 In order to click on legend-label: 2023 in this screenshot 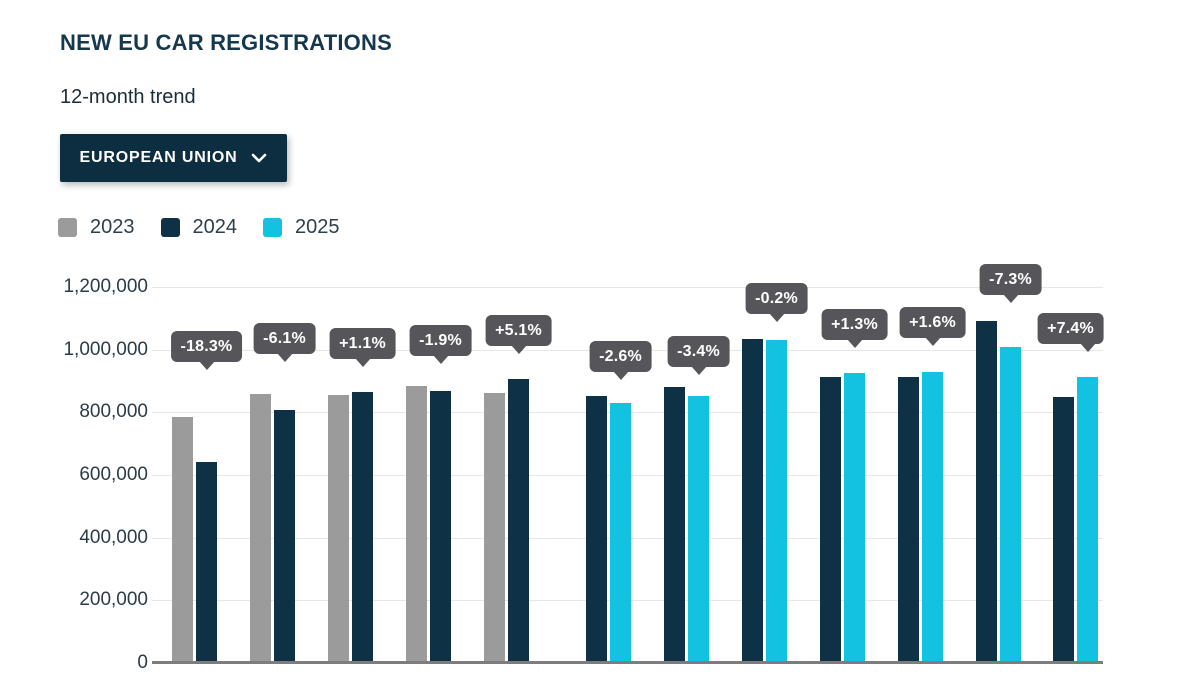, I will do `click(112, 227)`.